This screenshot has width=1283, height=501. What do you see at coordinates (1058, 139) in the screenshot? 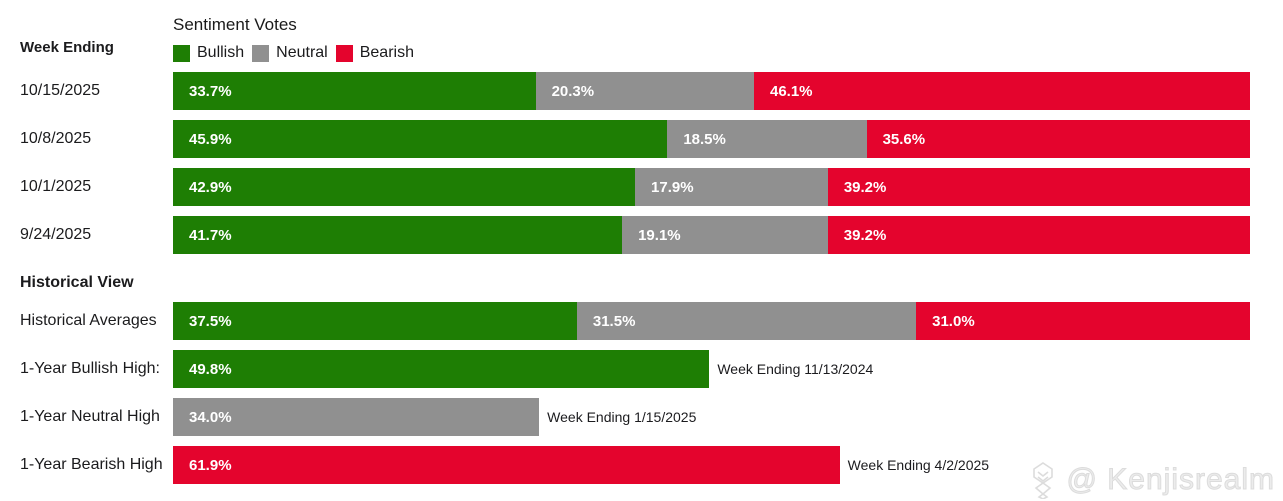
I see `bearish-segment: 35.6%` at bounding box center [1058, 139].